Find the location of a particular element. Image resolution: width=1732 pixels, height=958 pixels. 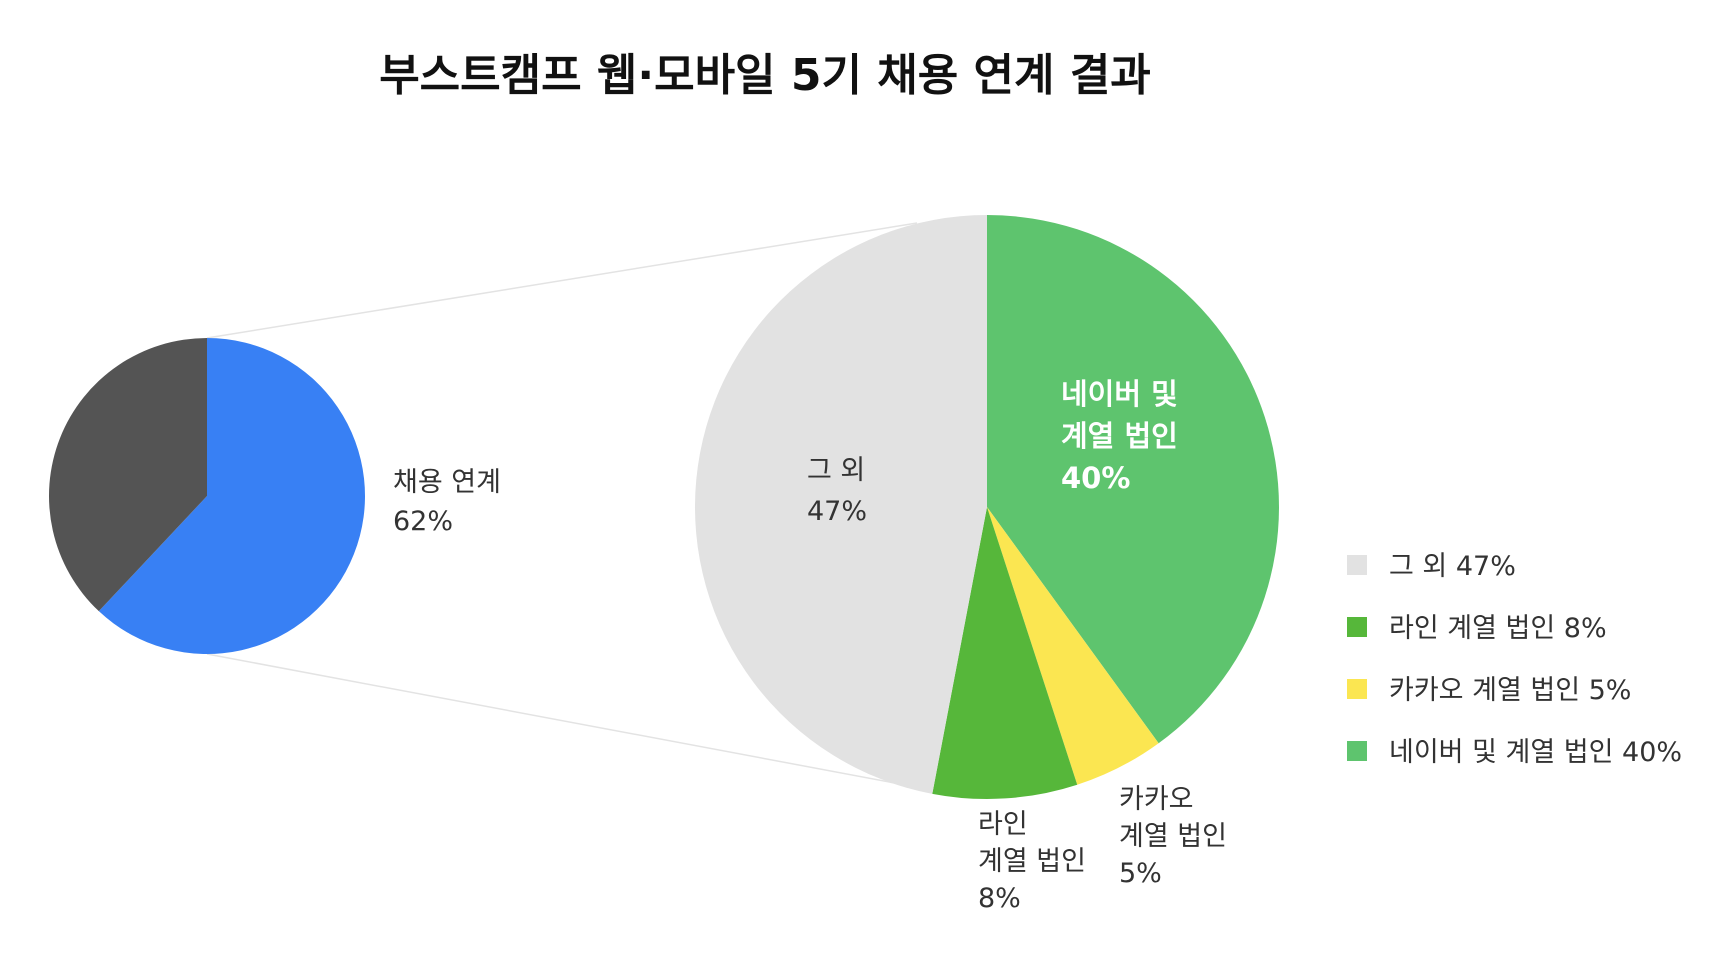

legend-label-3: 네이버 및 계열 법인 40% is located at coordinates (1535, 752).